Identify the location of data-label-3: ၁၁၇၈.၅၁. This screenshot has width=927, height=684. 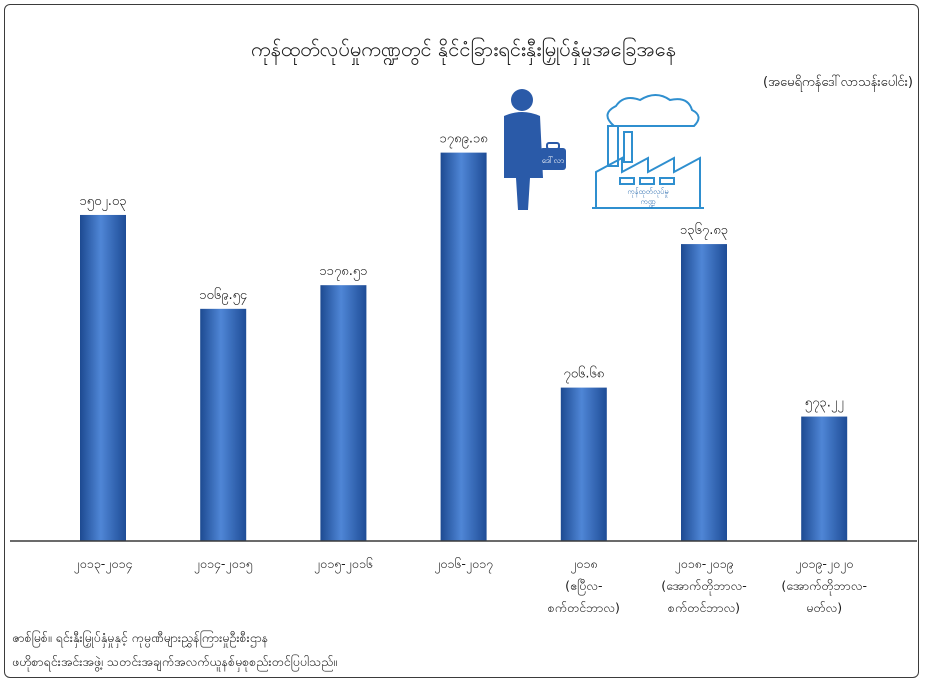
(343, 272).